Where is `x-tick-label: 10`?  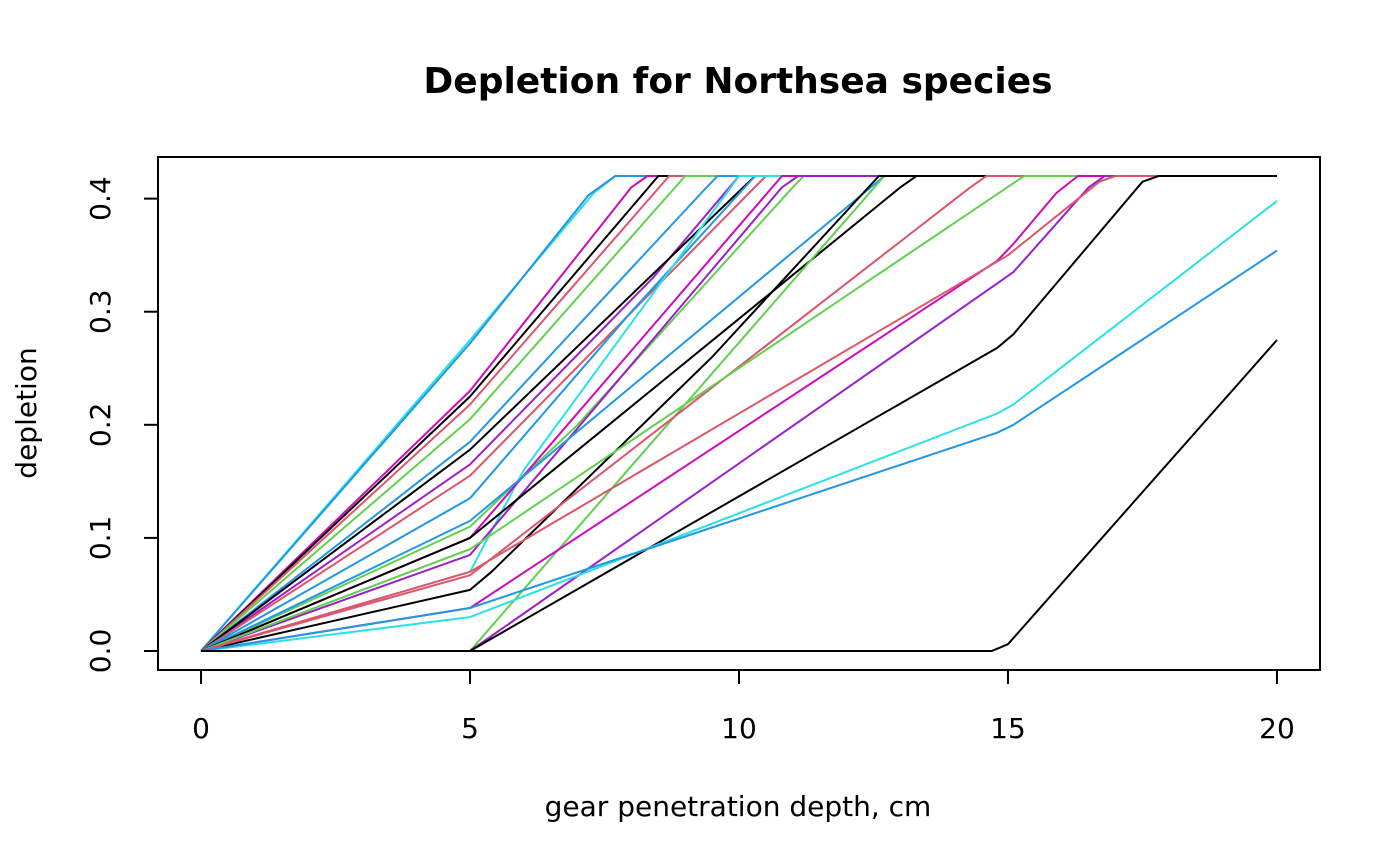 x-tick-label: 10 is located at coordinates (739, 728).